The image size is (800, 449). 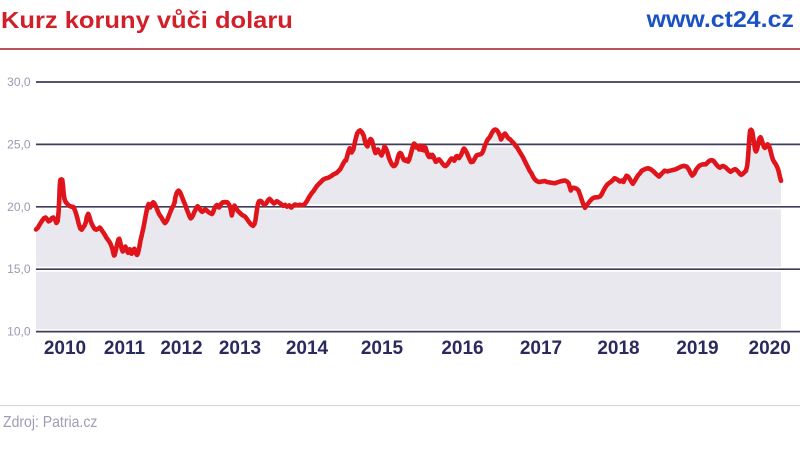 I want to click on svg-text: 15,0, so click(x=19, y=269).